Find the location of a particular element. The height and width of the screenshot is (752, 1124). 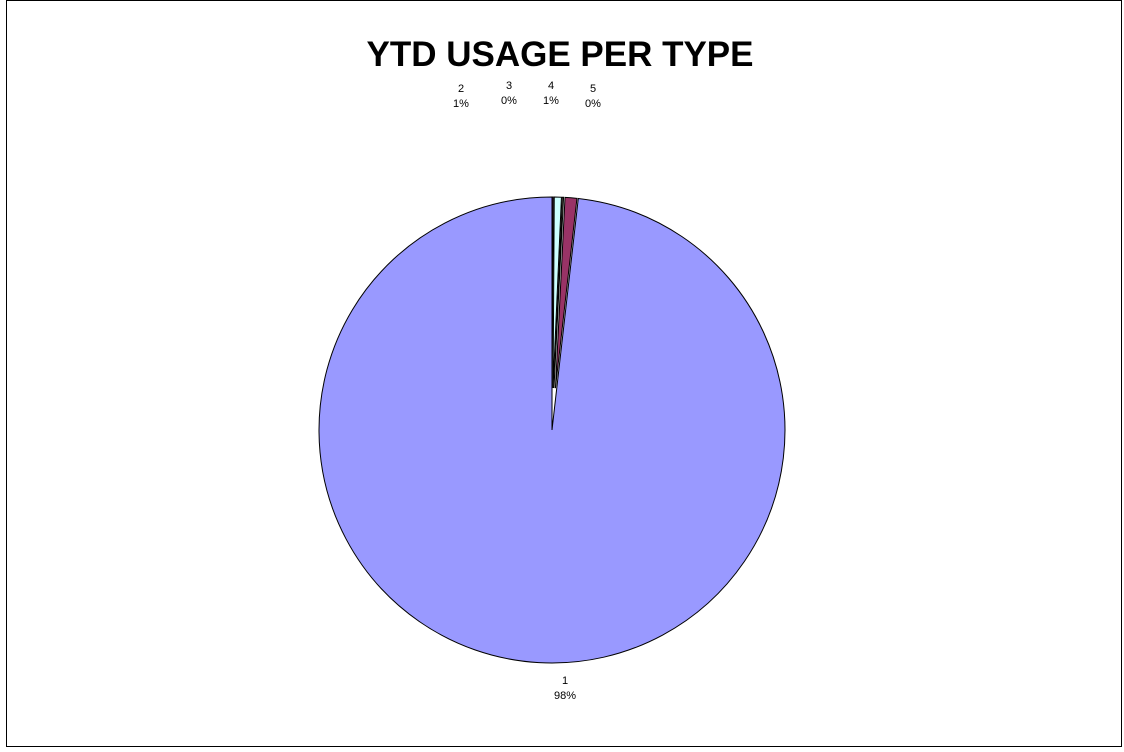

slice-label-1: 1 is located at coordinates (565, 681).